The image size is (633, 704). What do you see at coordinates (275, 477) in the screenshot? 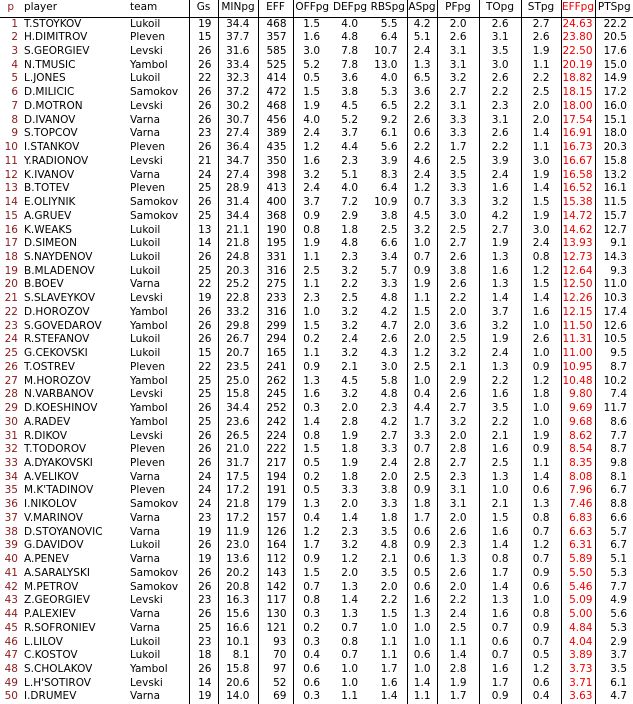
I see `cell-eff: 194` at bounding box center [275, 477].